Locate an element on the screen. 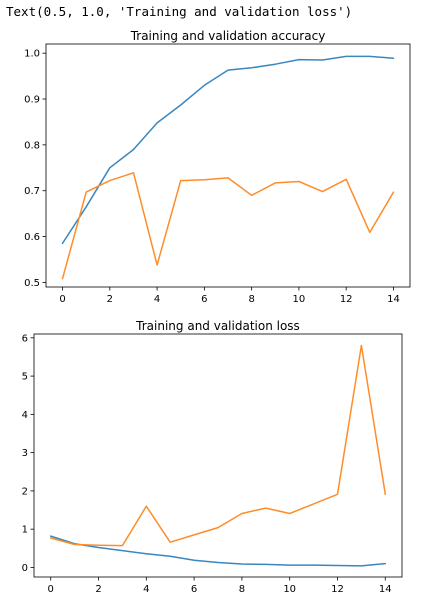 The height and width of the screenshot is (604, 426). loss-y-tick-label: 2 is located at coordinates (25, 491).